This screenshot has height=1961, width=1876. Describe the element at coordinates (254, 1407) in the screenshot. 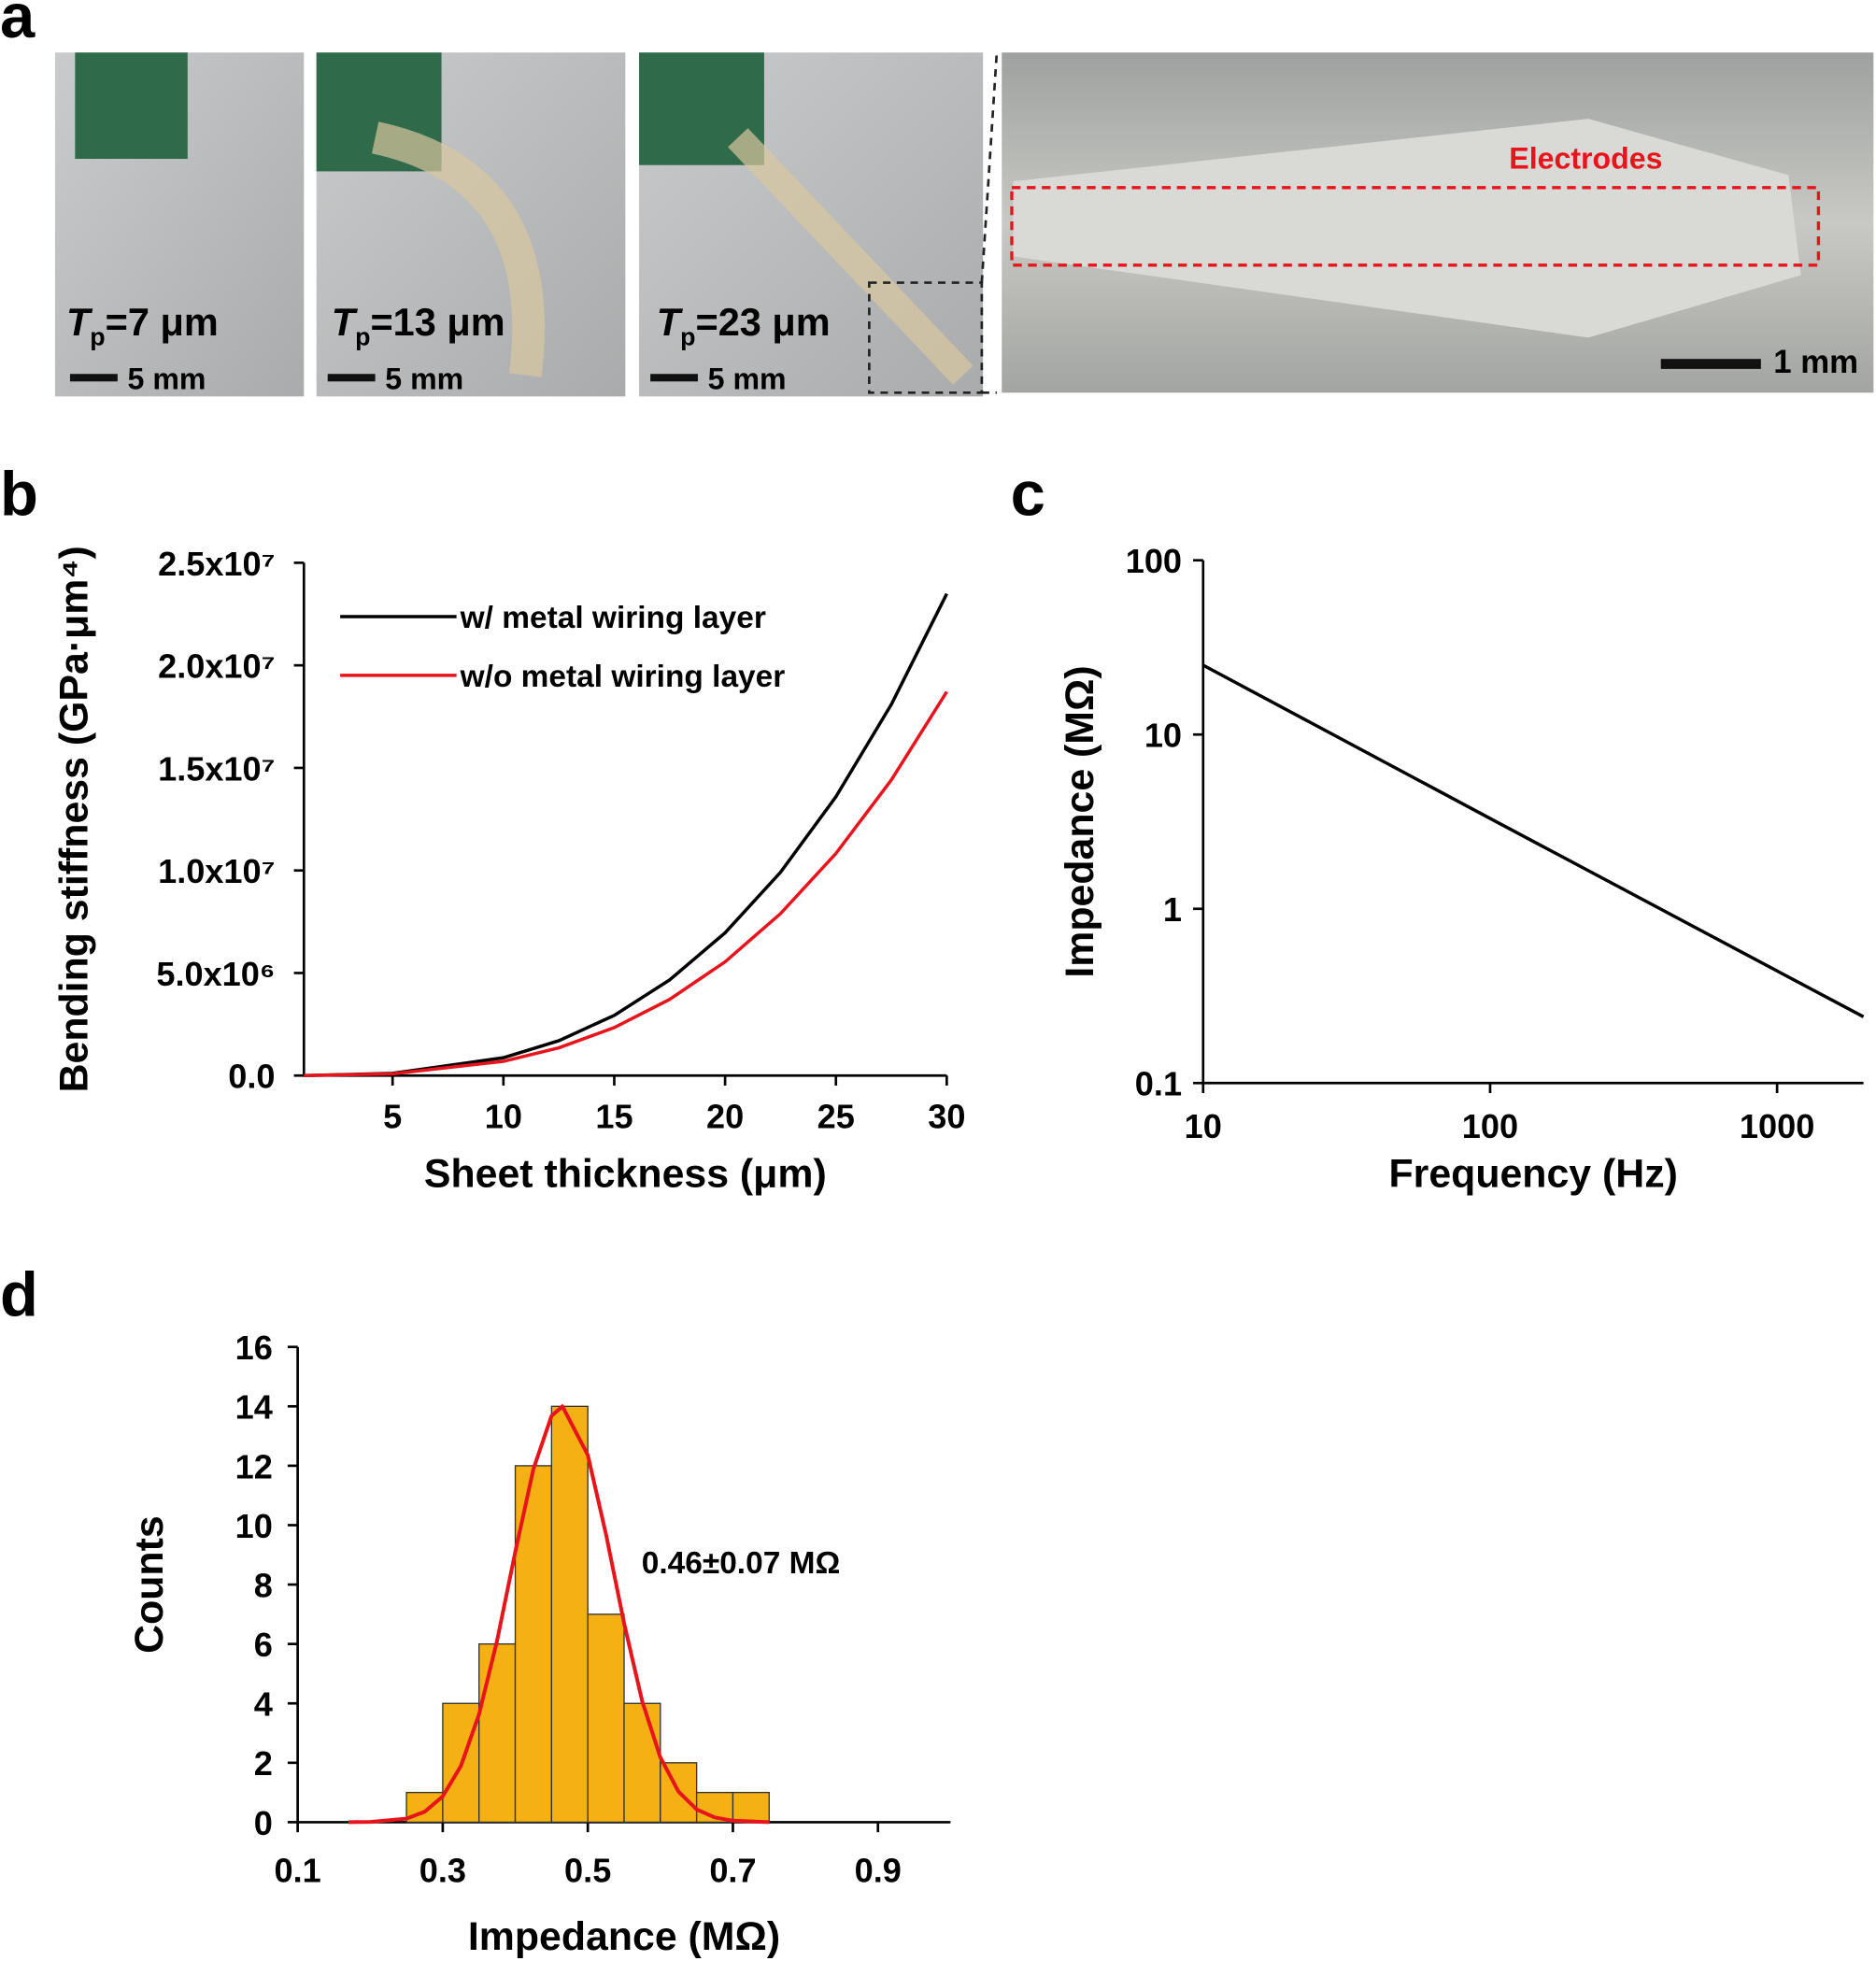

I see `y-tick-label: 14` at that location.